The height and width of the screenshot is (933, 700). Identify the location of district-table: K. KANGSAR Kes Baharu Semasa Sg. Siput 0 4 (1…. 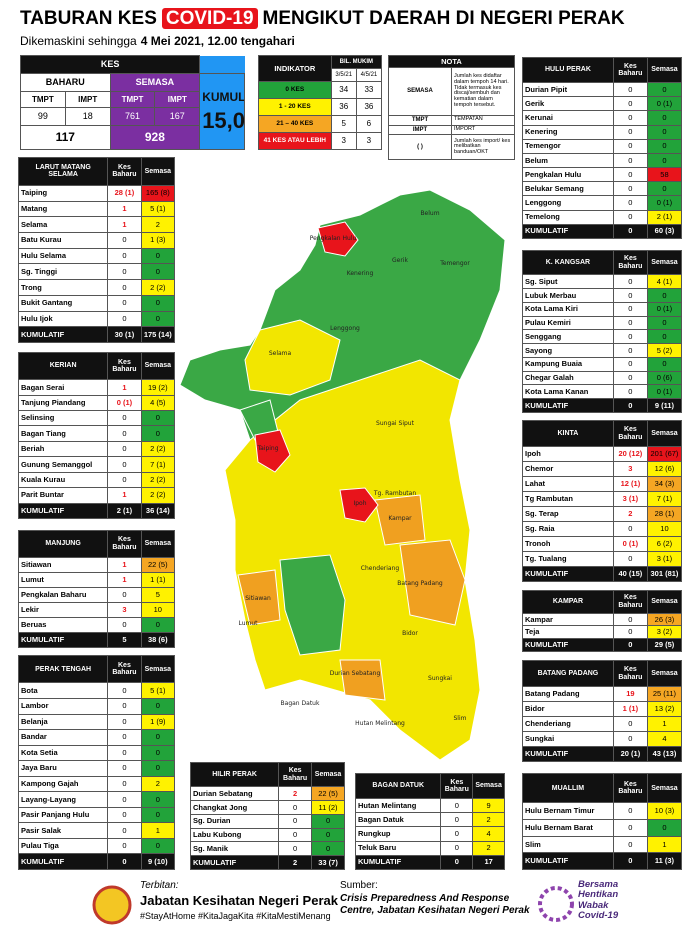
(602, 331).